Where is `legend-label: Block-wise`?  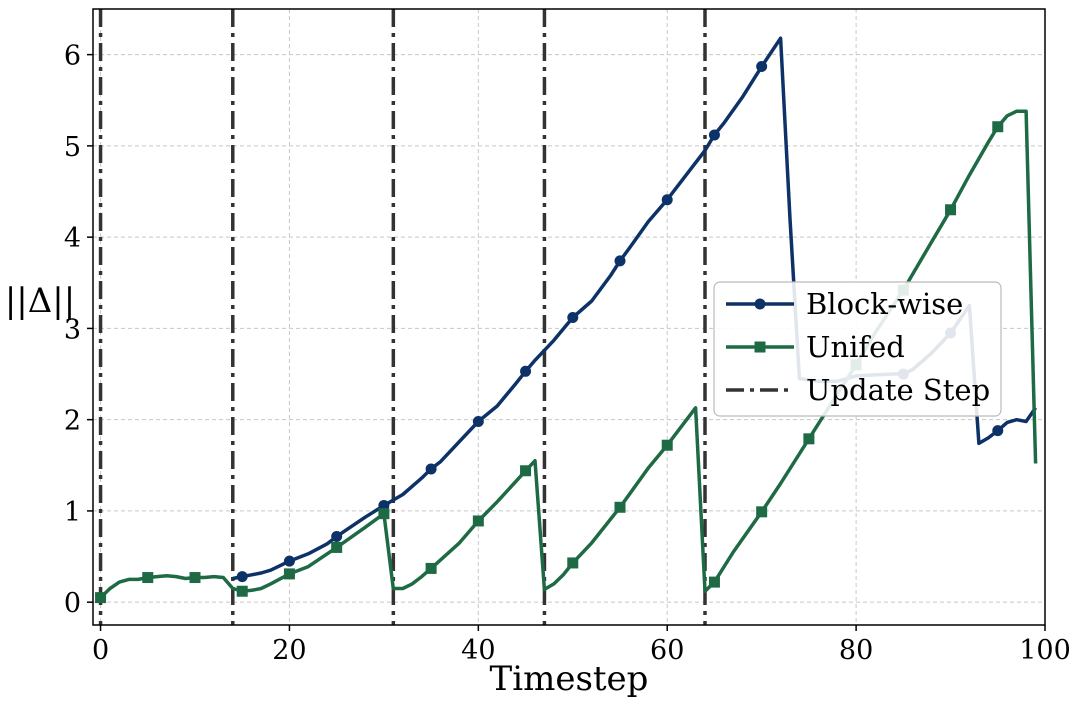 legend-label: Block-wise is located at coordinates (884, 304).